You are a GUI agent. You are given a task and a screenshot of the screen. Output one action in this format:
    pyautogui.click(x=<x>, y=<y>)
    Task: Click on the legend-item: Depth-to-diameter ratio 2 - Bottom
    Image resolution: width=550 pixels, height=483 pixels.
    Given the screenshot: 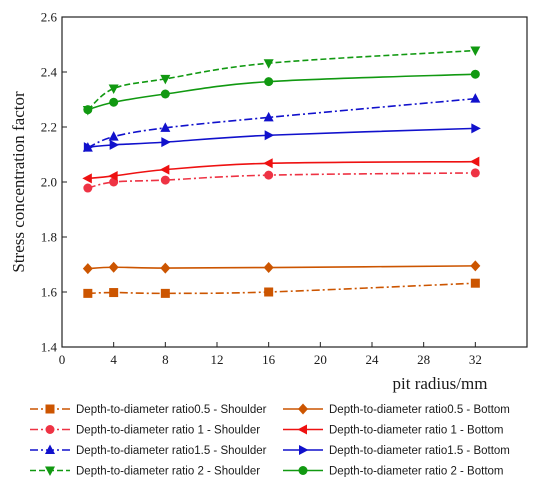 What is the action you would take?
    pyautogui.click(x=393, y=472)
    